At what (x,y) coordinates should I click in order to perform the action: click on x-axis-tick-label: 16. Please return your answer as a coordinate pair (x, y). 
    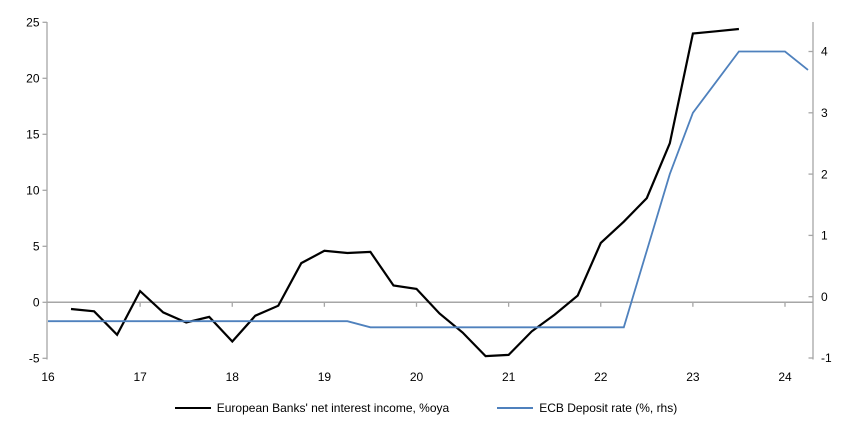
    Looking at the image, I should click on (48, 377).